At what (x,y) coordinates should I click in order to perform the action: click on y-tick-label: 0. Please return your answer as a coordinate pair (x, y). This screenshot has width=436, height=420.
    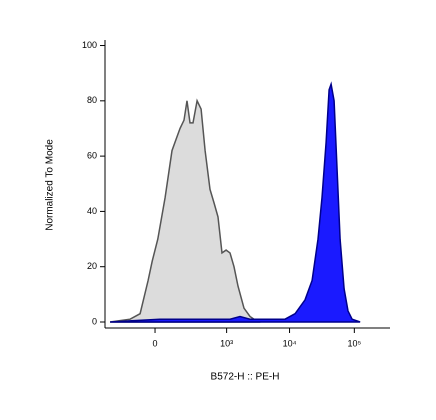
    Looking at the image, I should click on (94, 321).